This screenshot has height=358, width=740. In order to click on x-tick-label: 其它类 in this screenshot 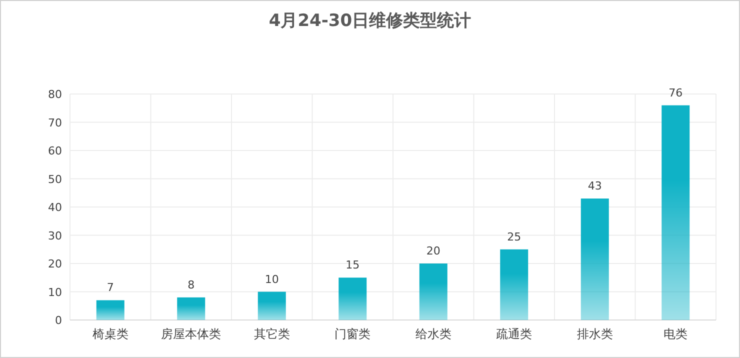, I will do `click(272, 334)`.